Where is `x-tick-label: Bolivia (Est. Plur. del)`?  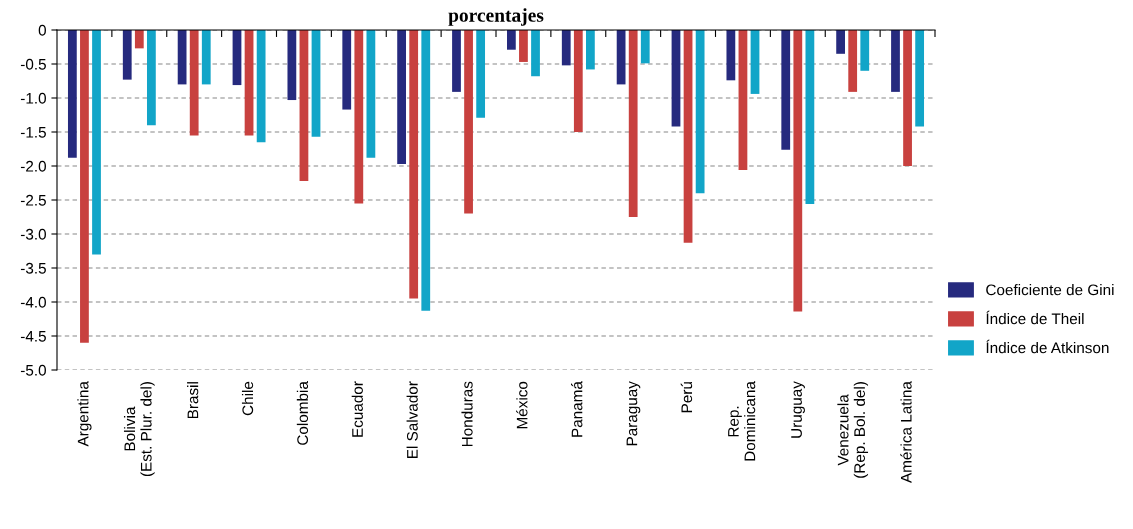 x-tick-label: Bolivia (Est. Plur. del) is located at coordinates (139, 429).